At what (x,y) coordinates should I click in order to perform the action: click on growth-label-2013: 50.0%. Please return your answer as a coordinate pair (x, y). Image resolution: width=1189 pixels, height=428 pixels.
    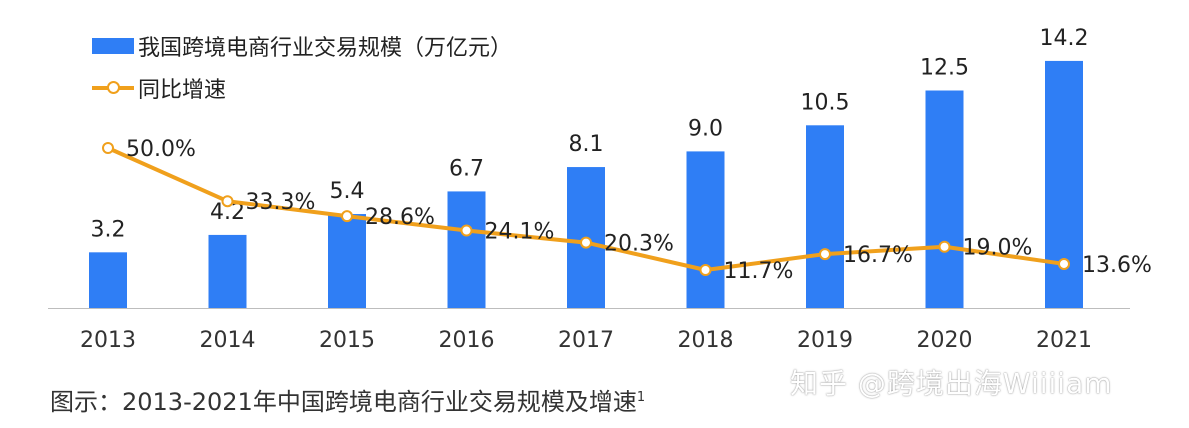
    Looking at the image, I should click on (161, 149).